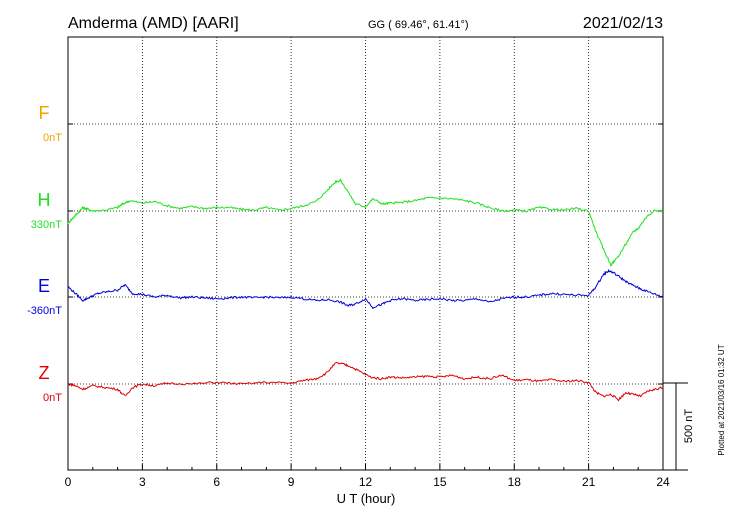 This screenshot has width=730, height=520. I want to click on x-tick-label: 9, so click(291, 482).